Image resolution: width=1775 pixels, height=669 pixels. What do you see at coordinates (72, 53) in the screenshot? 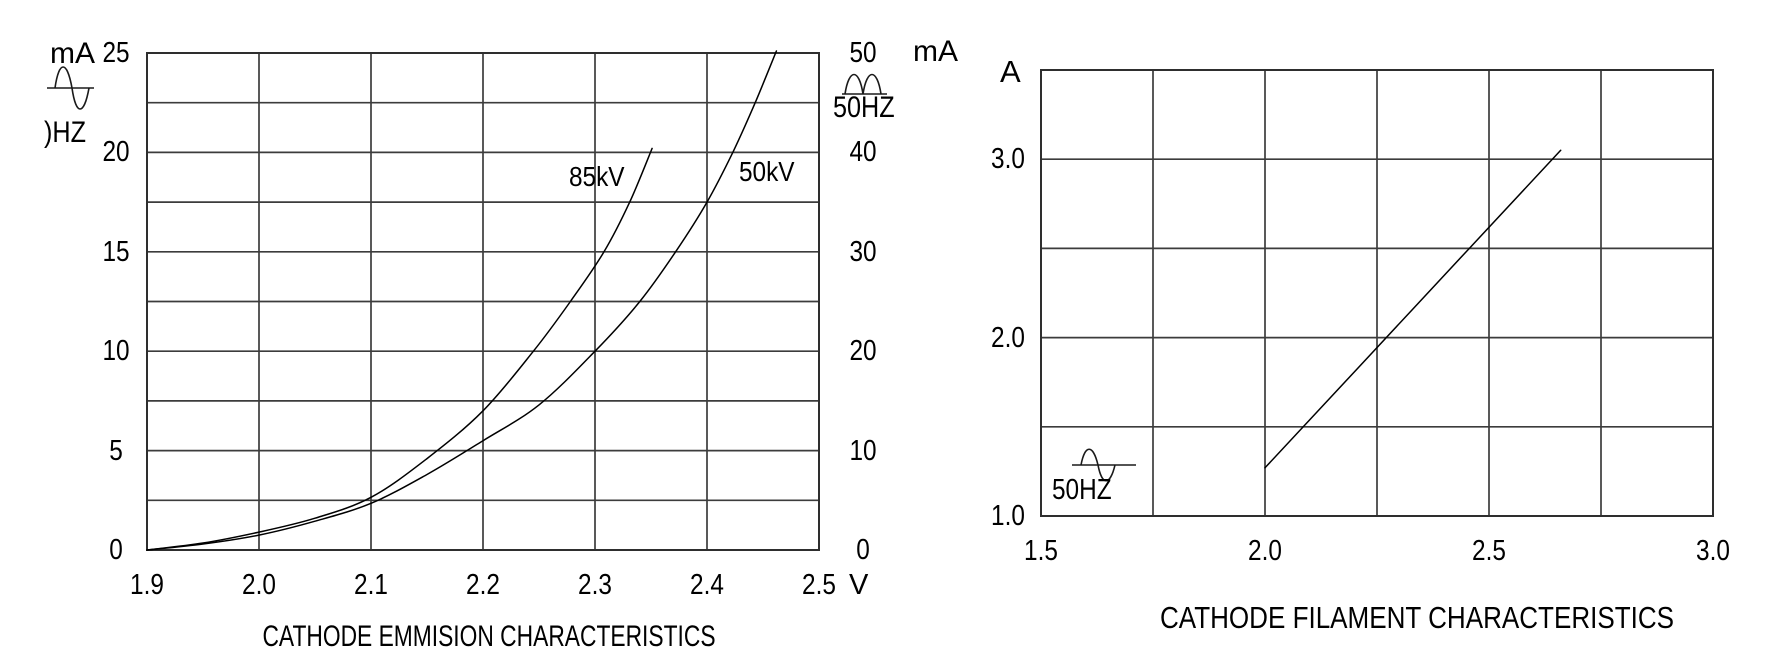
I see `emission-left-axis-unit: mA` at bounding box center [72, 53].